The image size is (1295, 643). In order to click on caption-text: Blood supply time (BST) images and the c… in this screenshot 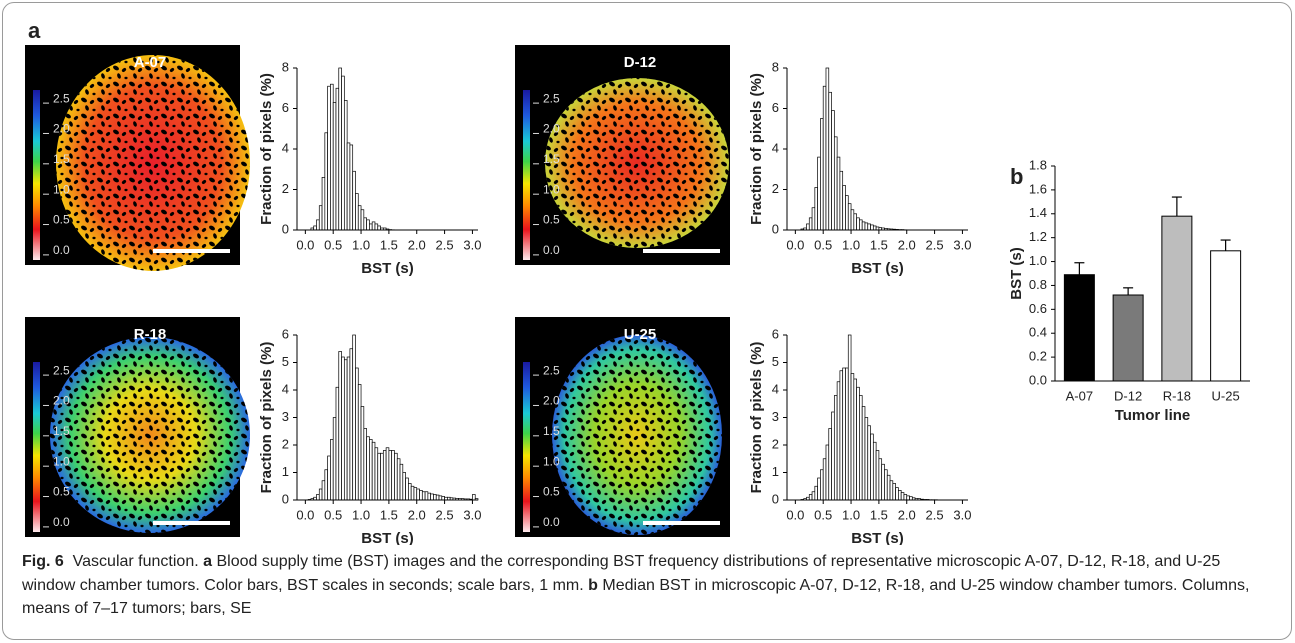, I will do `click(621, 573)`.